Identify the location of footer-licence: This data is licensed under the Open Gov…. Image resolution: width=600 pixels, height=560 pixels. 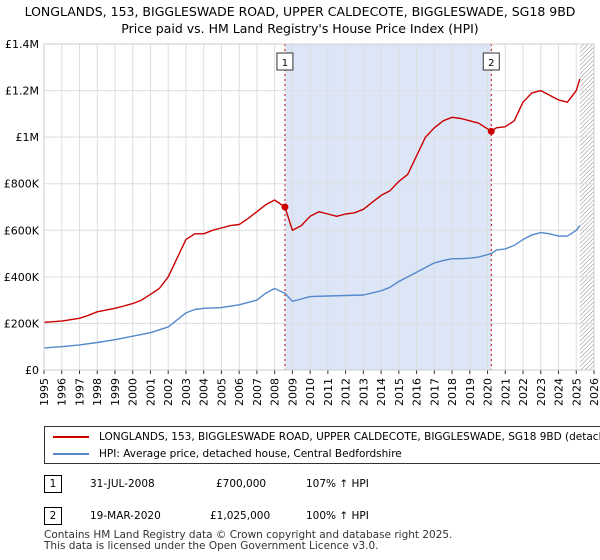
(211, 546).